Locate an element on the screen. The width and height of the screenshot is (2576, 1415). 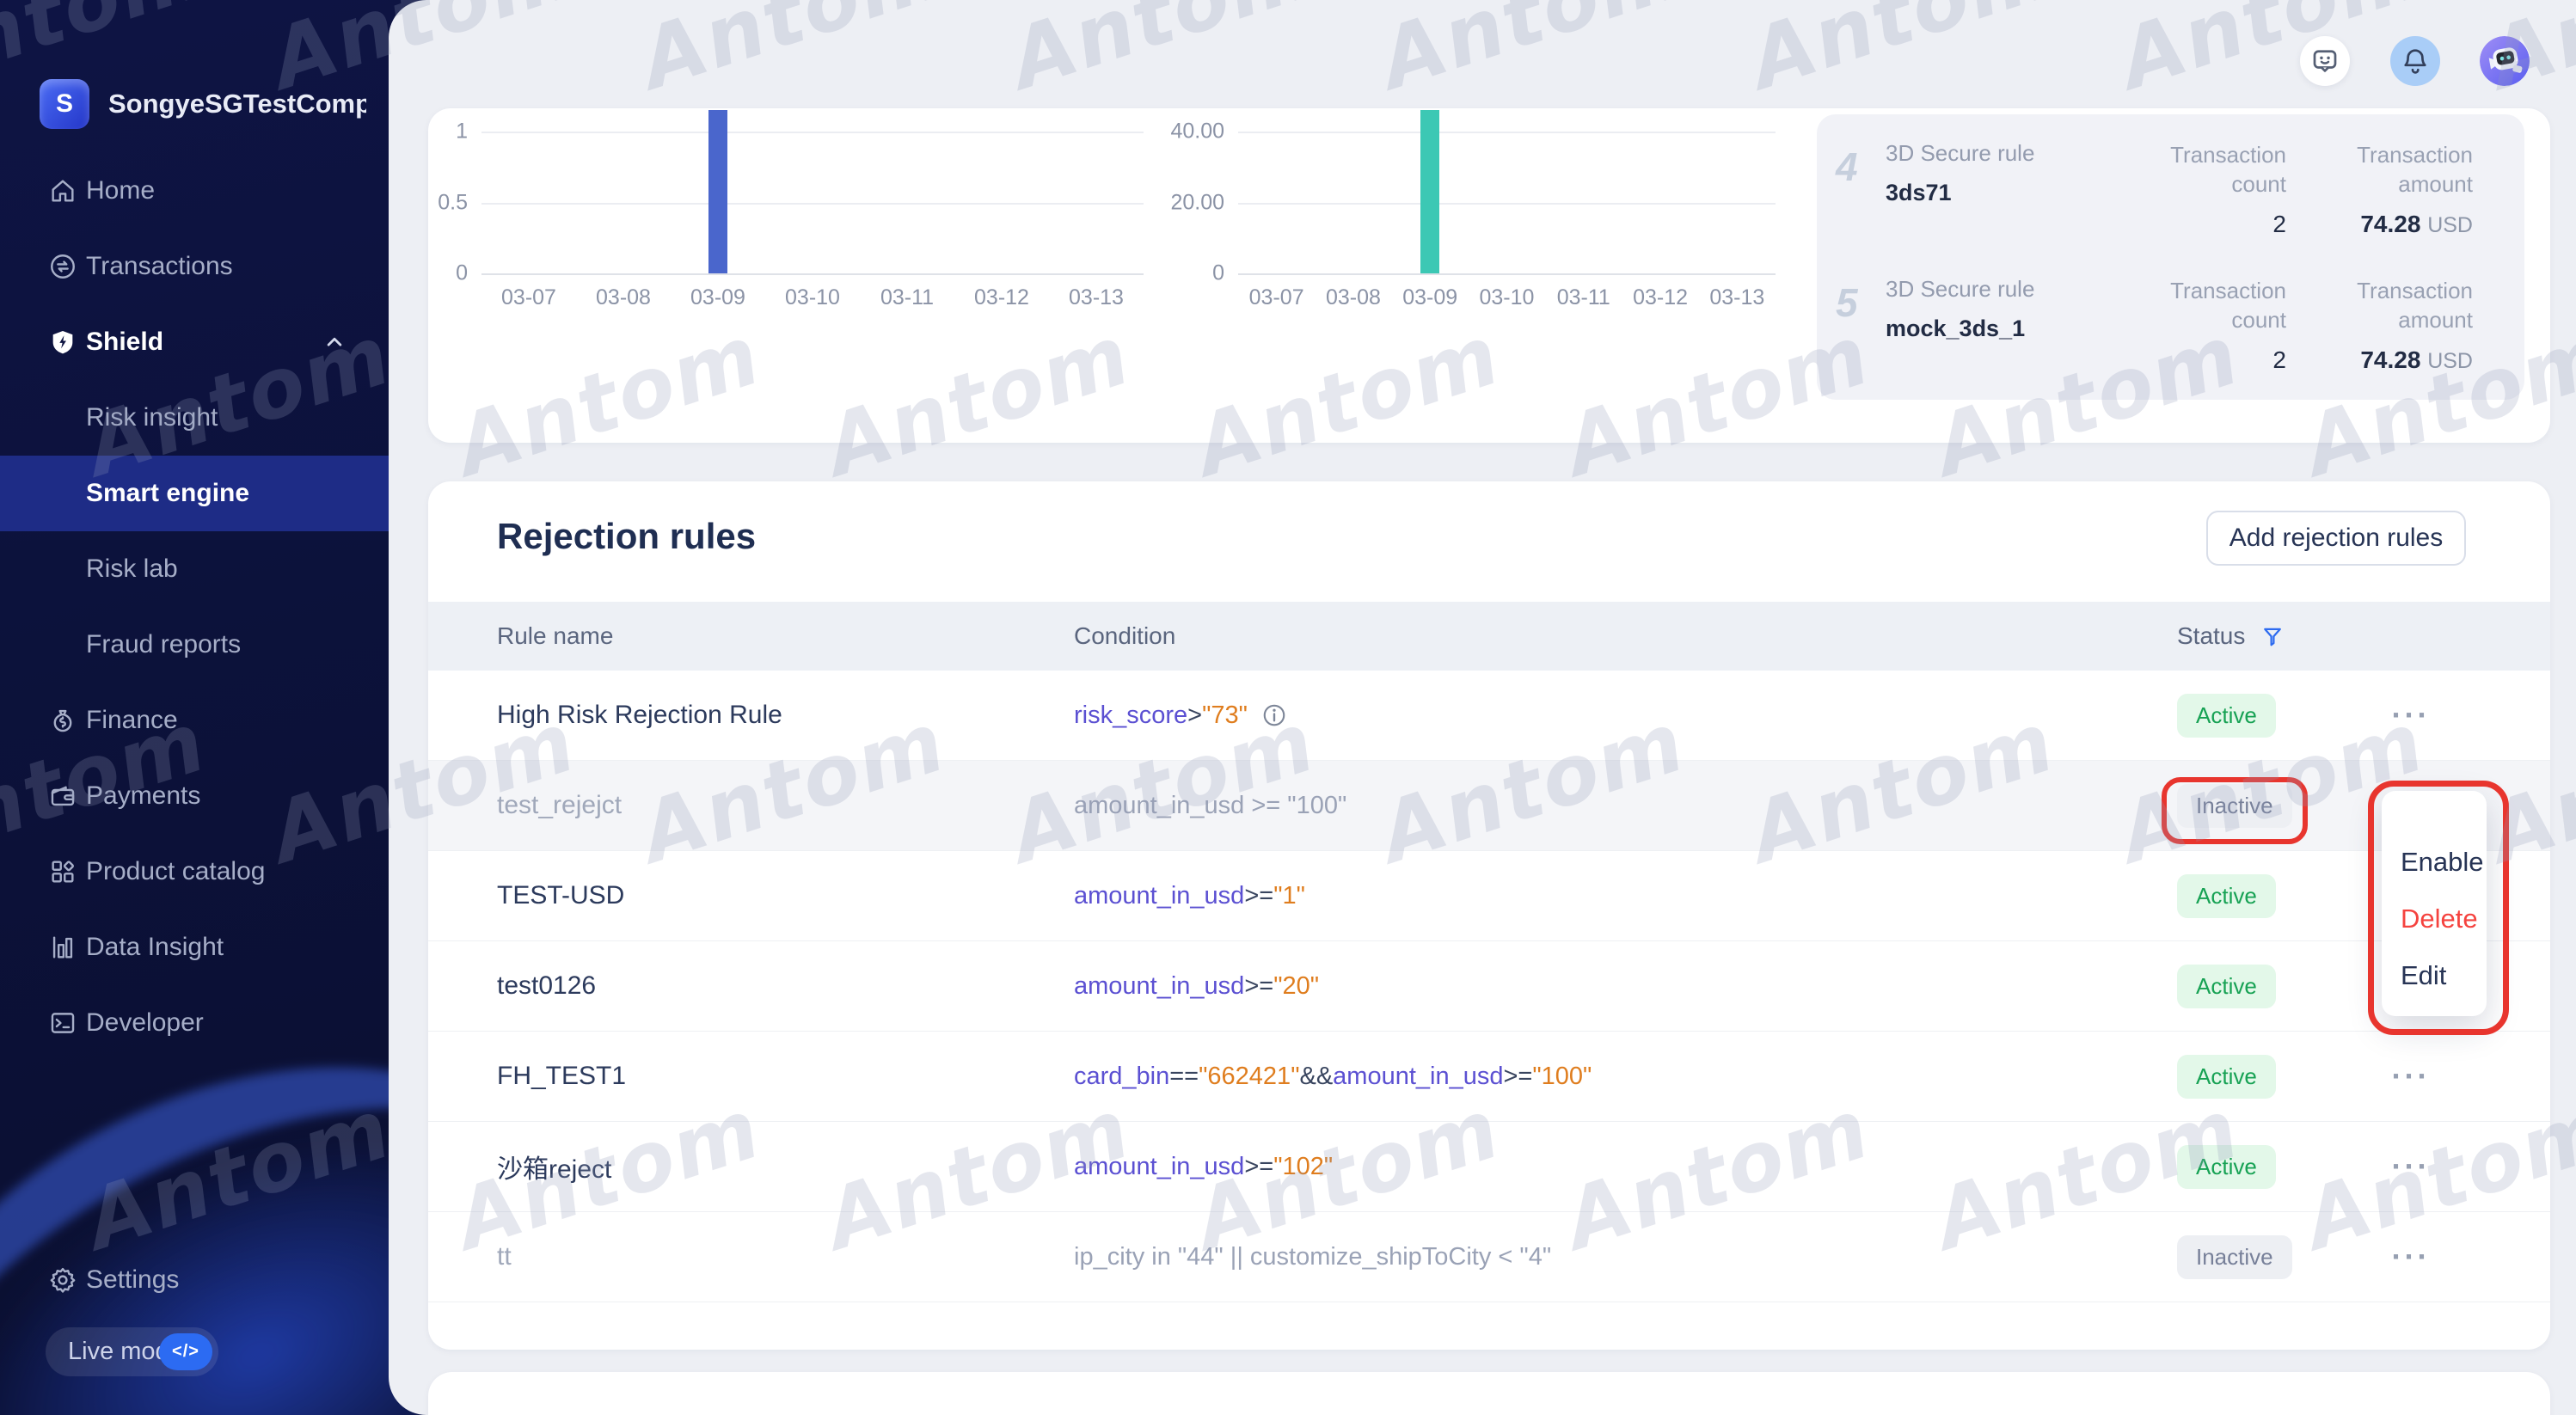
notifications-bell-icon is located at coordinates (2415, 61).